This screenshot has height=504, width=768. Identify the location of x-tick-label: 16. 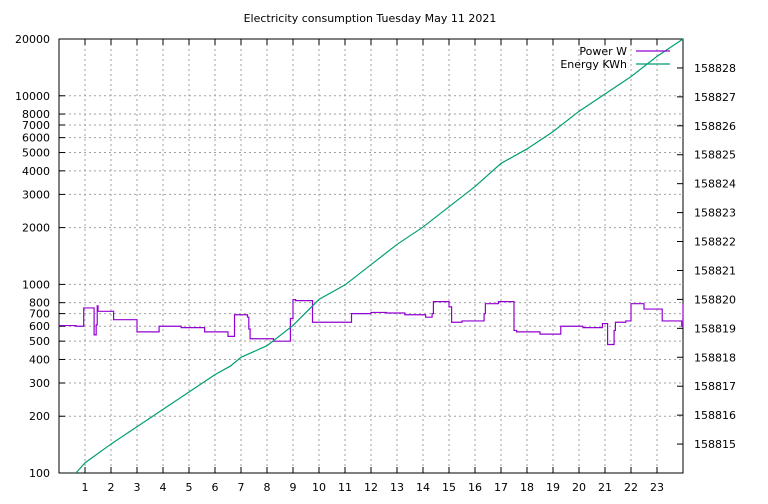
(475, 487).